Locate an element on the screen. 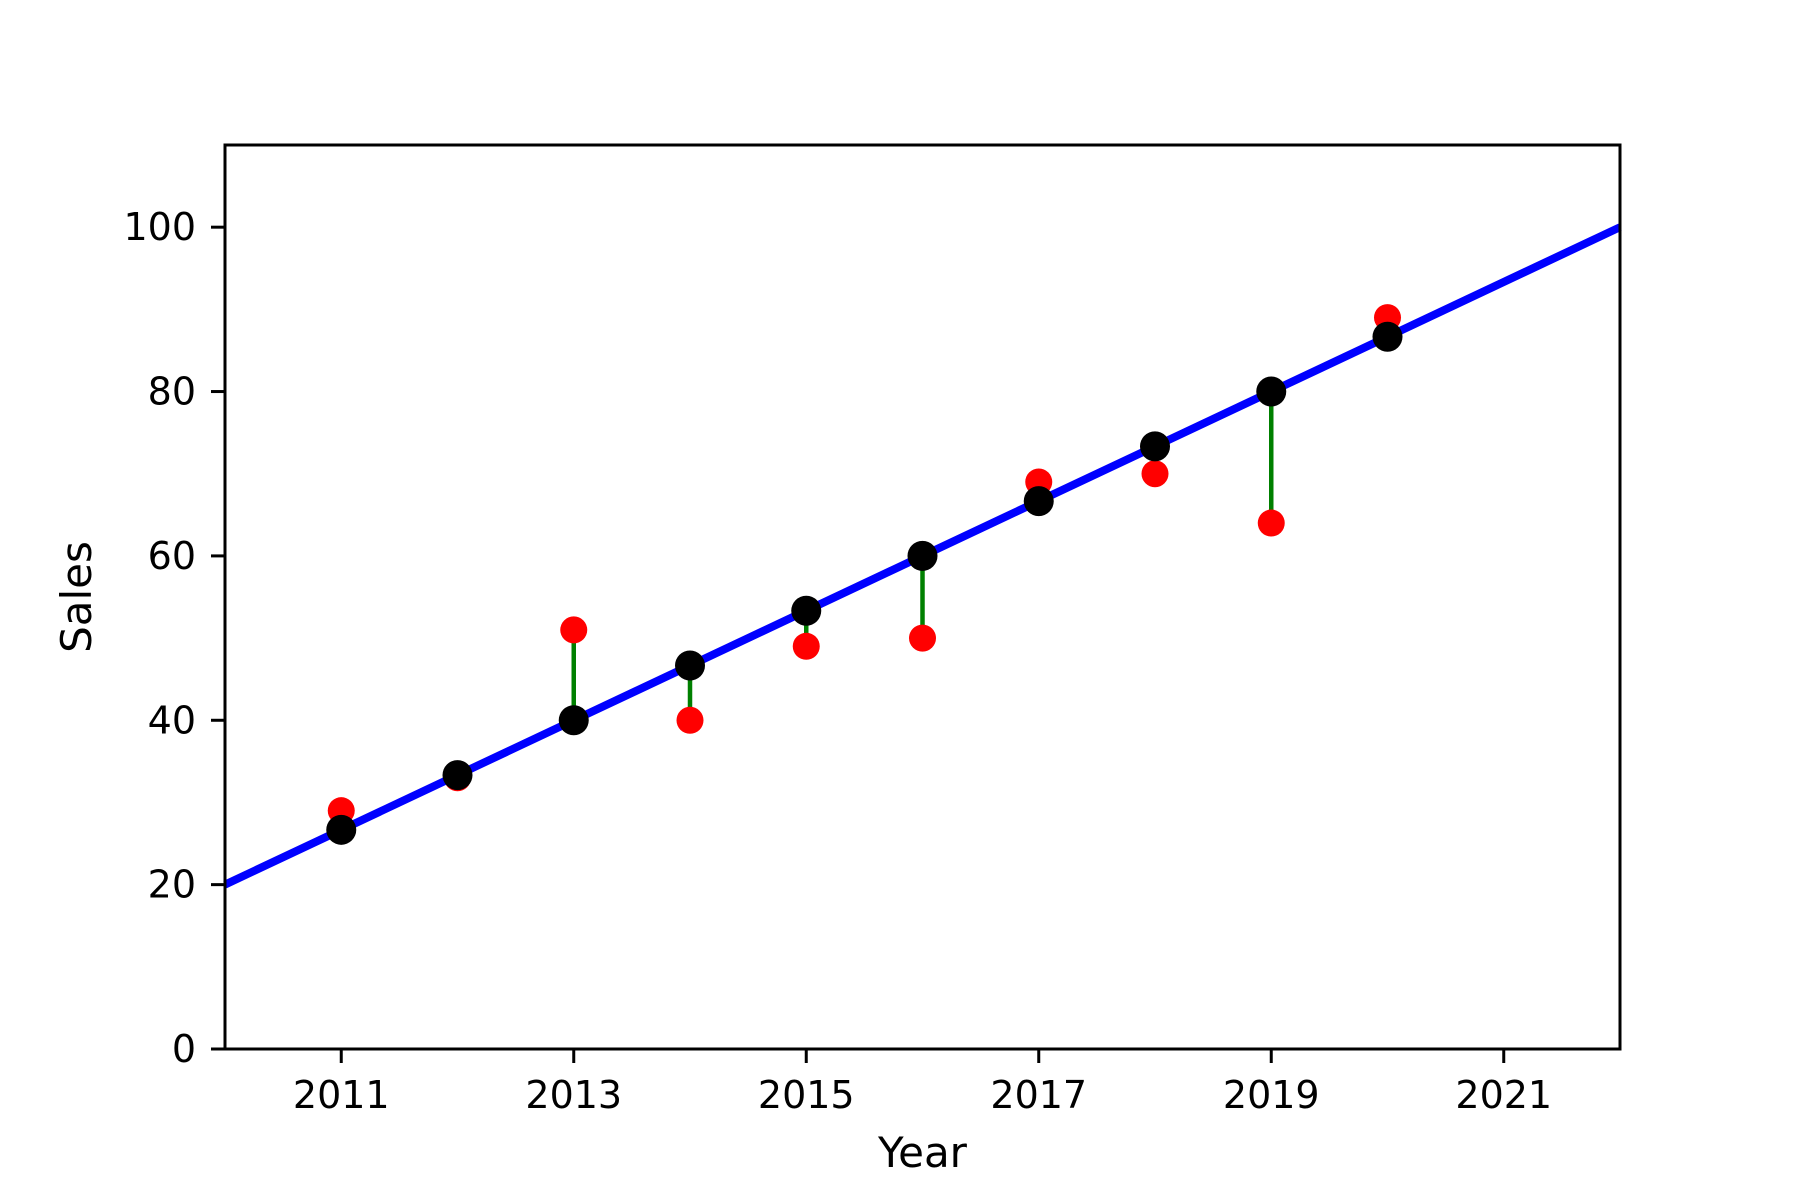 The width and height of the screenshot is (1800, 1200). actual-point-2018 is located at coordinates (1155, 474).